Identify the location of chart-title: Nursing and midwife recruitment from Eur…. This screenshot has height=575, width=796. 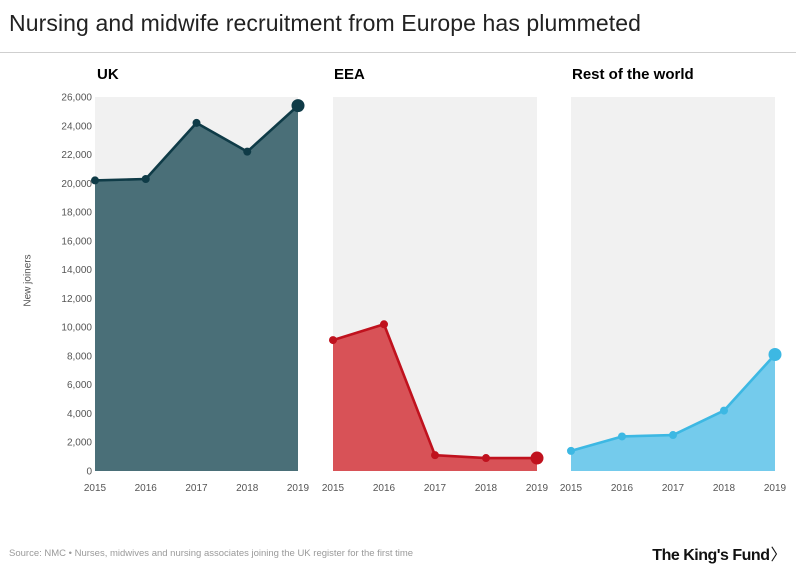
(325, 23).